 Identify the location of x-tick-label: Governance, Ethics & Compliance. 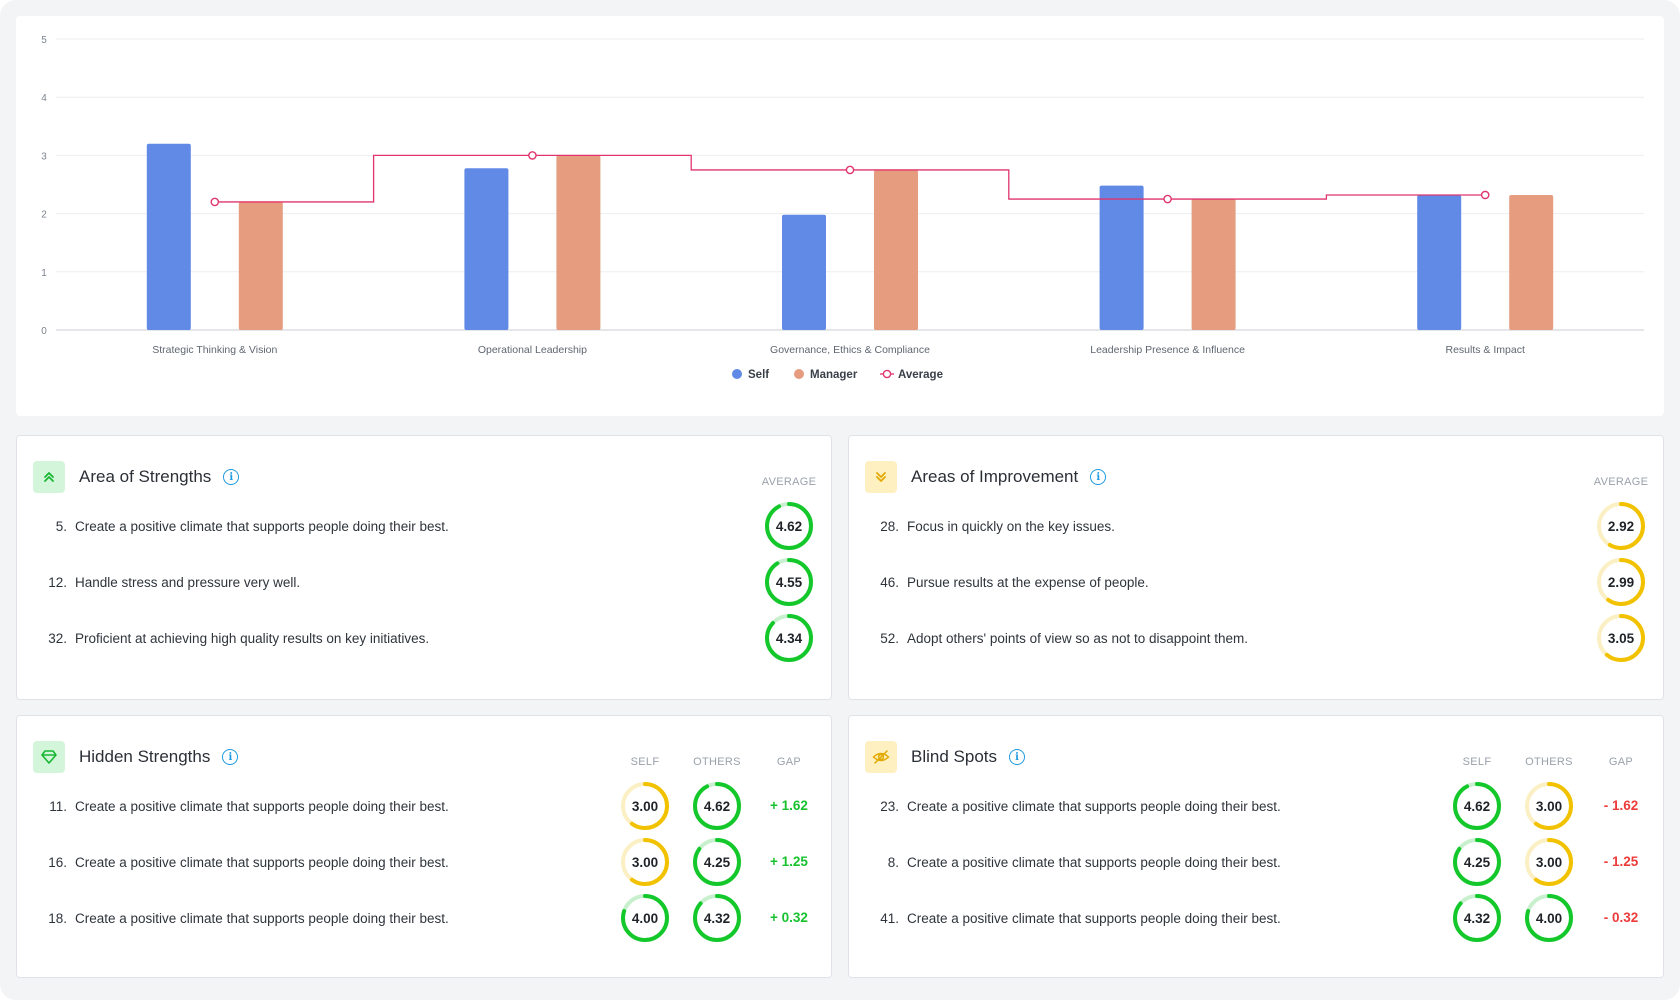
(850, 350).